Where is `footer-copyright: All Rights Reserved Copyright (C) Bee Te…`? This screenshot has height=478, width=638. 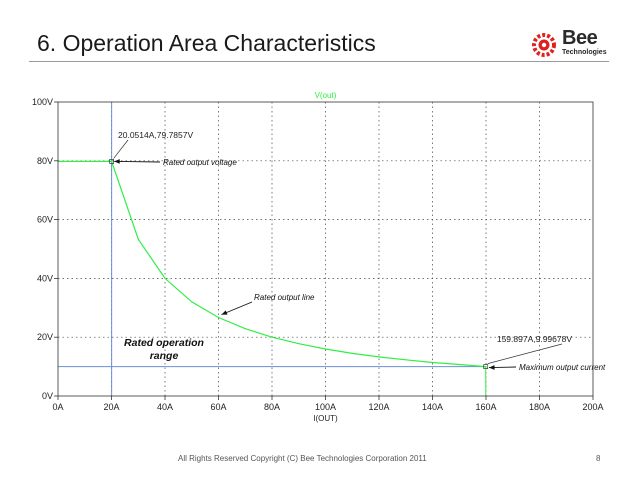 footer-copyright: All Rights Reserved Copyright (C) Bee Te… is located at coordinates (302, 458).